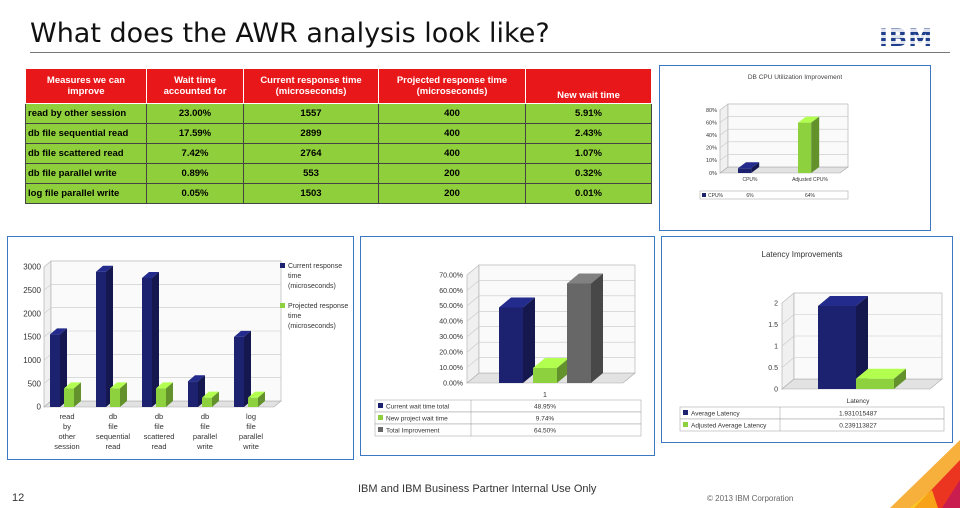  What do you see at coordinates (32, 337) in the screenshot?
I see `y-tick-label: 1500` at bounding box center [32, 337].